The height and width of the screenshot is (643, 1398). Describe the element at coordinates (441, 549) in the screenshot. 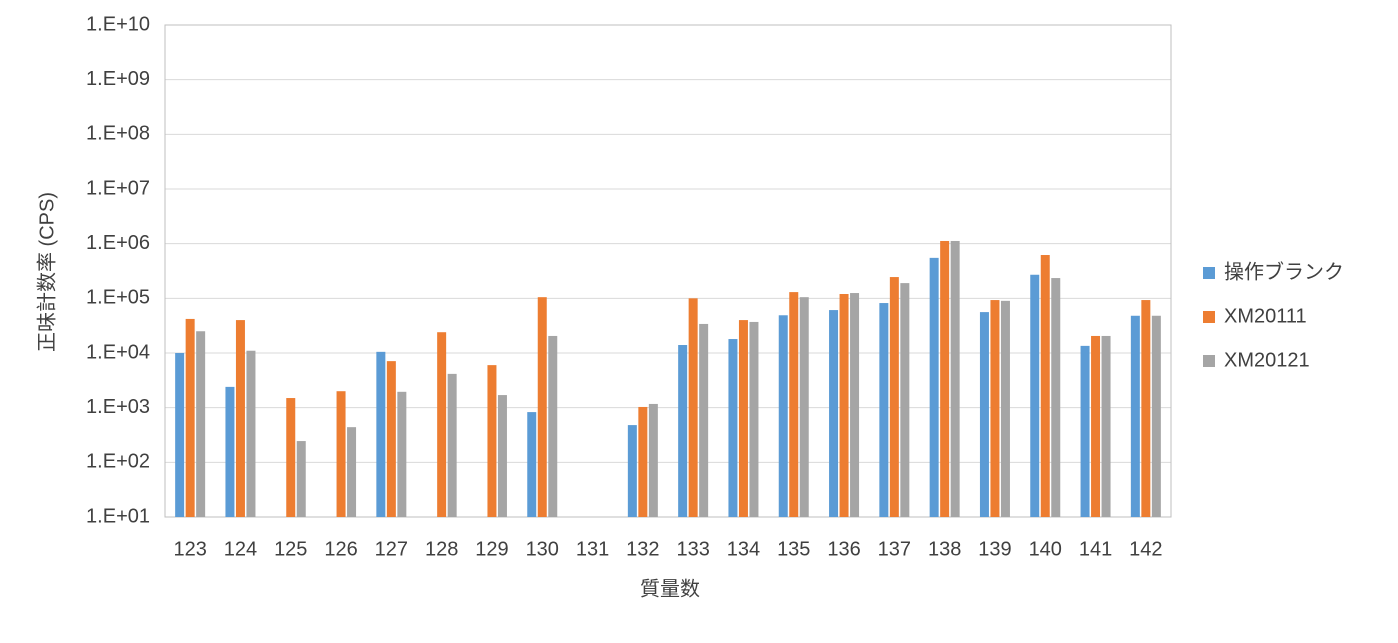

I see `x-tick-label: 128` at that location.